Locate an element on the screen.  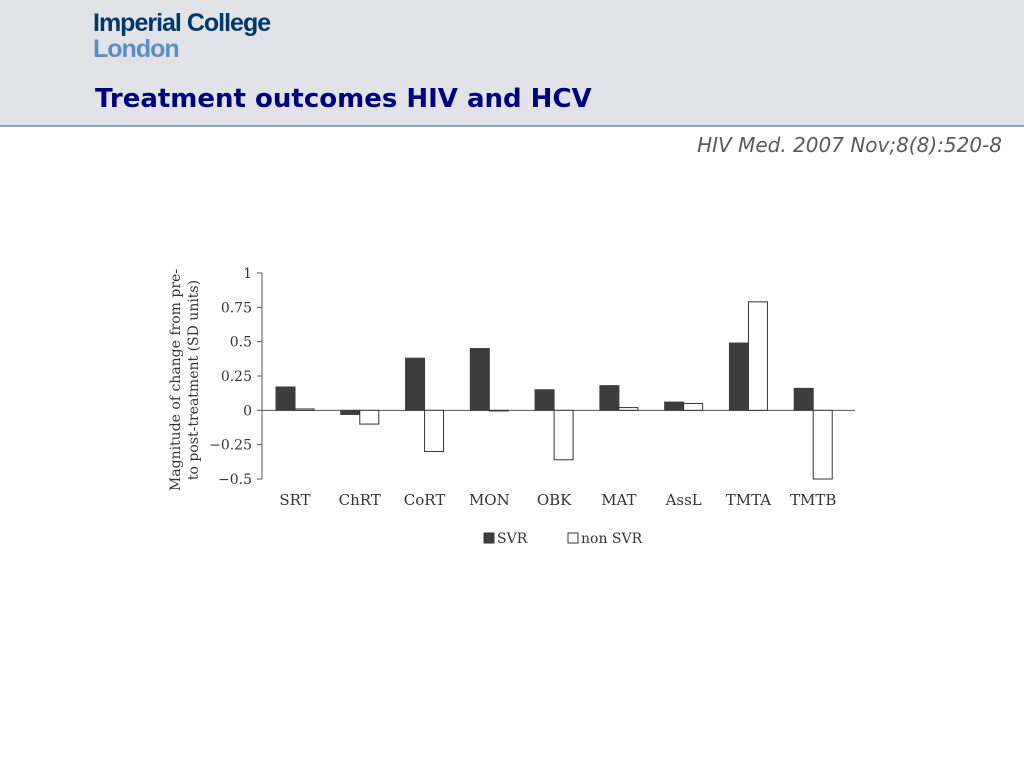
bar-non-svr-obk is located at coordinates (563, 435).